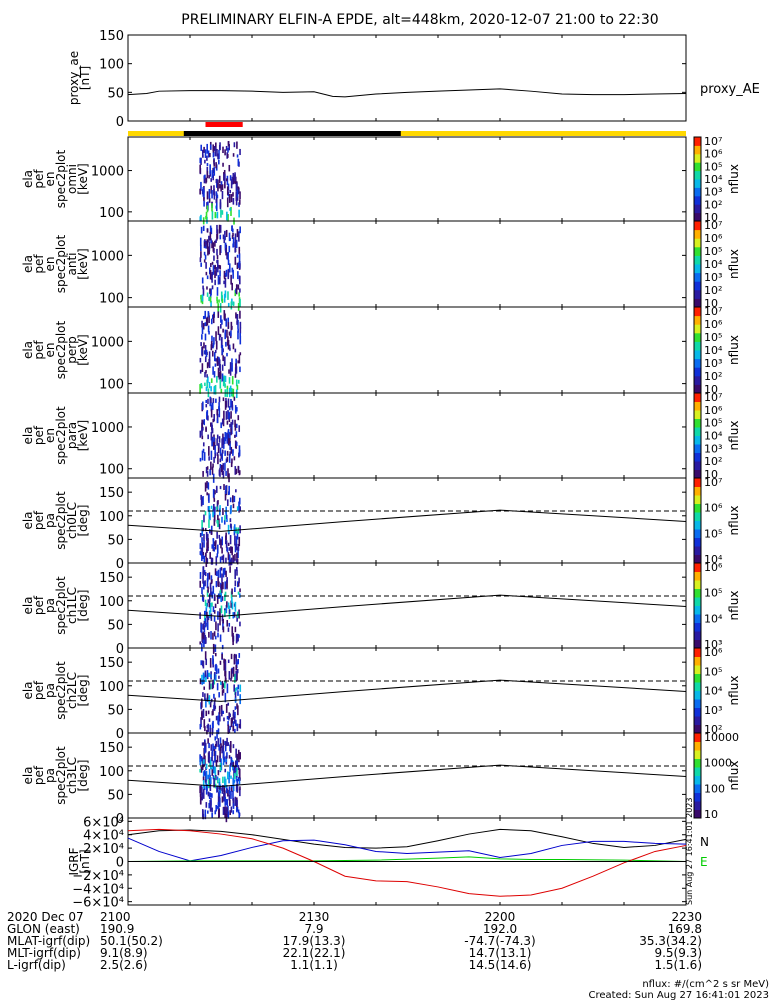 The height and width of the screenshot is (1004, 775). I want to click on ch3LC-ylabel: ch3LC, so click(72, 775).